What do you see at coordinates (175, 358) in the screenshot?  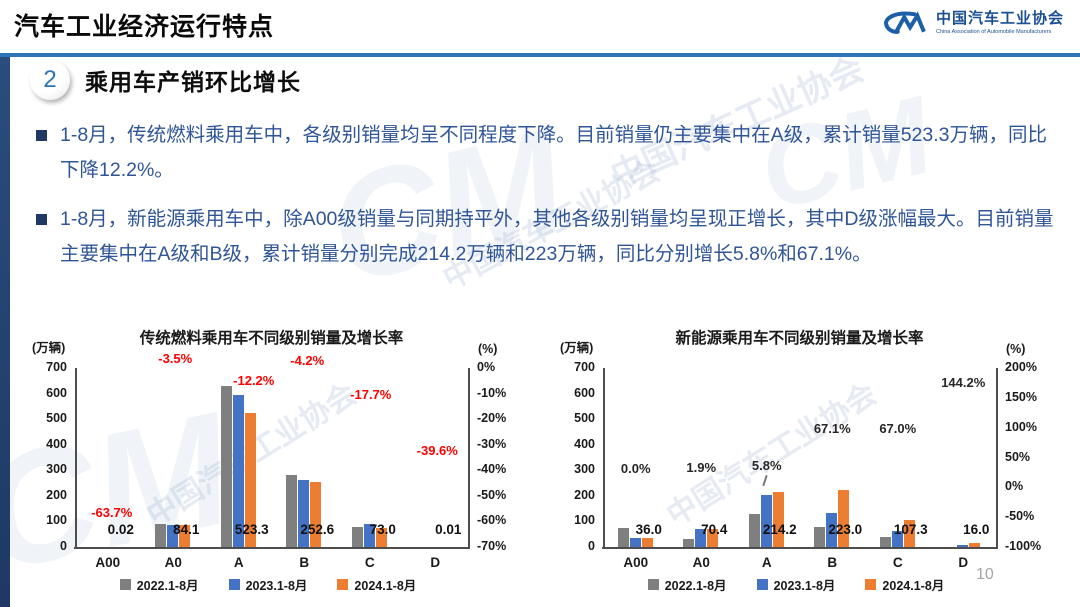 I see `growth-rate-label: -3.5%` at bounding box center [175, 358].